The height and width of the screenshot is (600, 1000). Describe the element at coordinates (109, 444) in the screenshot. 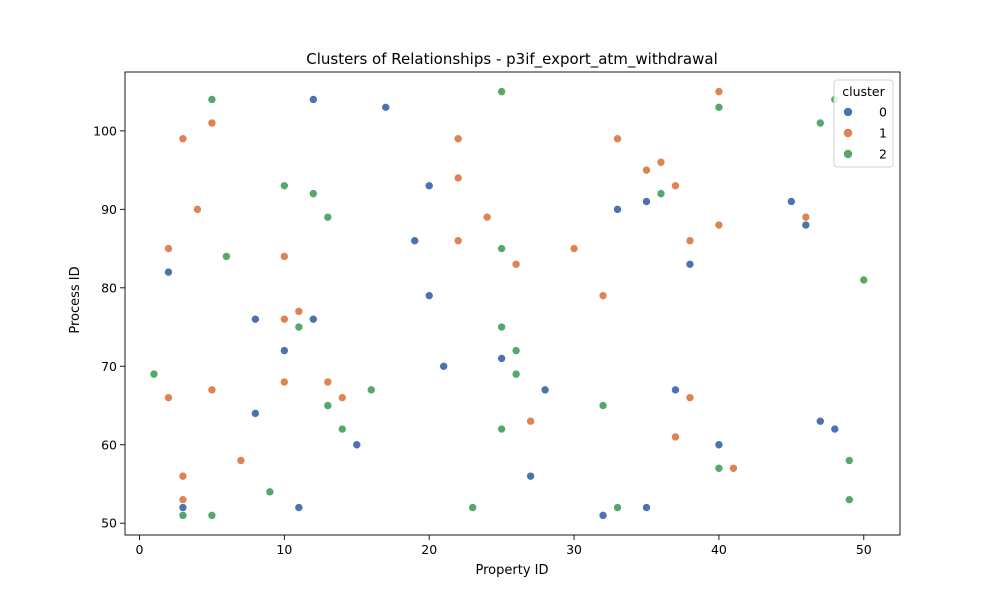

I see `y-tick-label: 60` at that location.